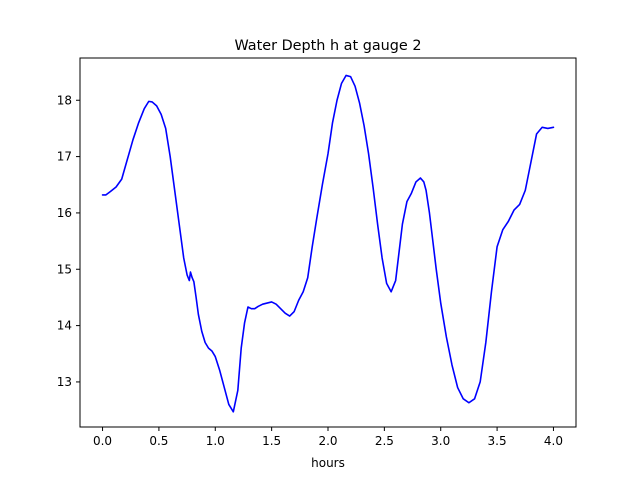 The height and width of the screenshot is (480, 640). What do you see at coordinates (497, 441) in the screenshot?
I see `x-tick-label: 3.5` at bounding box center [497, 441].